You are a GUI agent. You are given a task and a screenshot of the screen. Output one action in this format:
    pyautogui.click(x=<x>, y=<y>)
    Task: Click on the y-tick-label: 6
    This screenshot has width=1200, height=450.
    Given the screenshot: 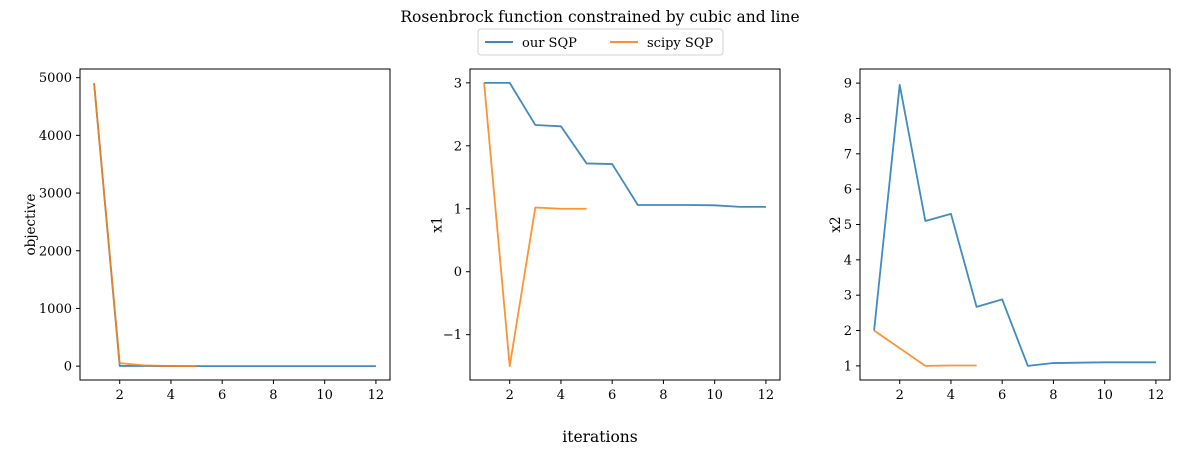 What is the action you would take?
    pyautogui.click(x=848, y=190)
    